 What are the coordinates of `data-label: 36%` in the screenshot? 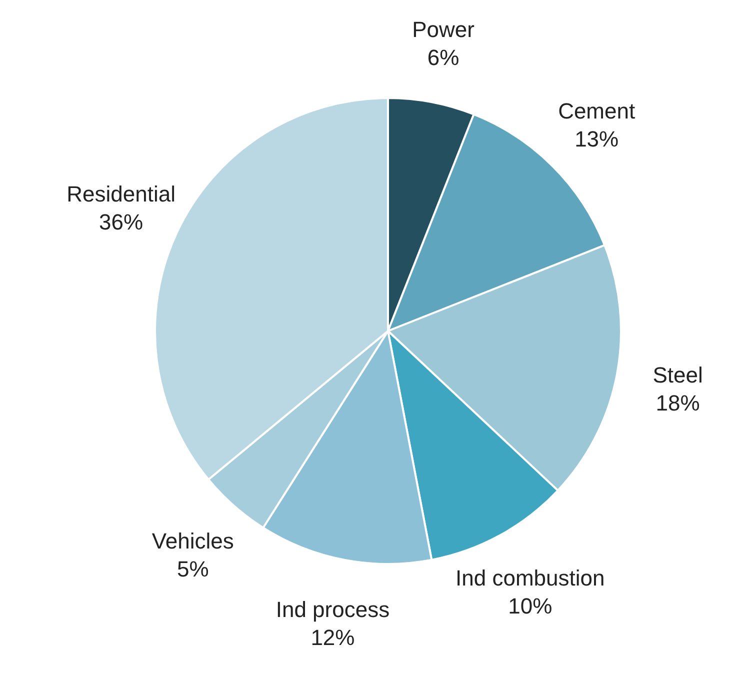 It's located at (121, 221).